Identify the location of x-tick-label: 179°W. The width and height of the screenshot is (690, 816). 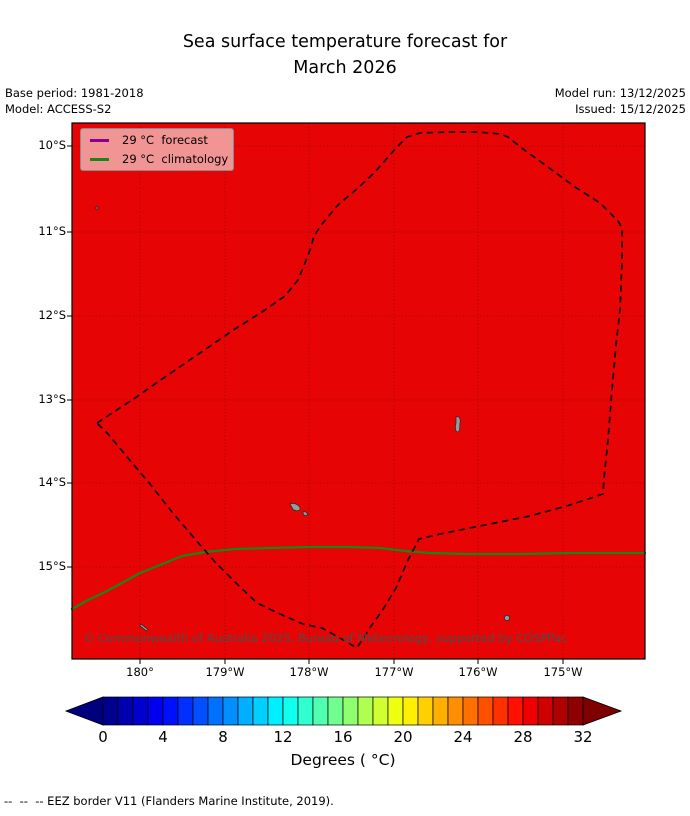
(225, 672).